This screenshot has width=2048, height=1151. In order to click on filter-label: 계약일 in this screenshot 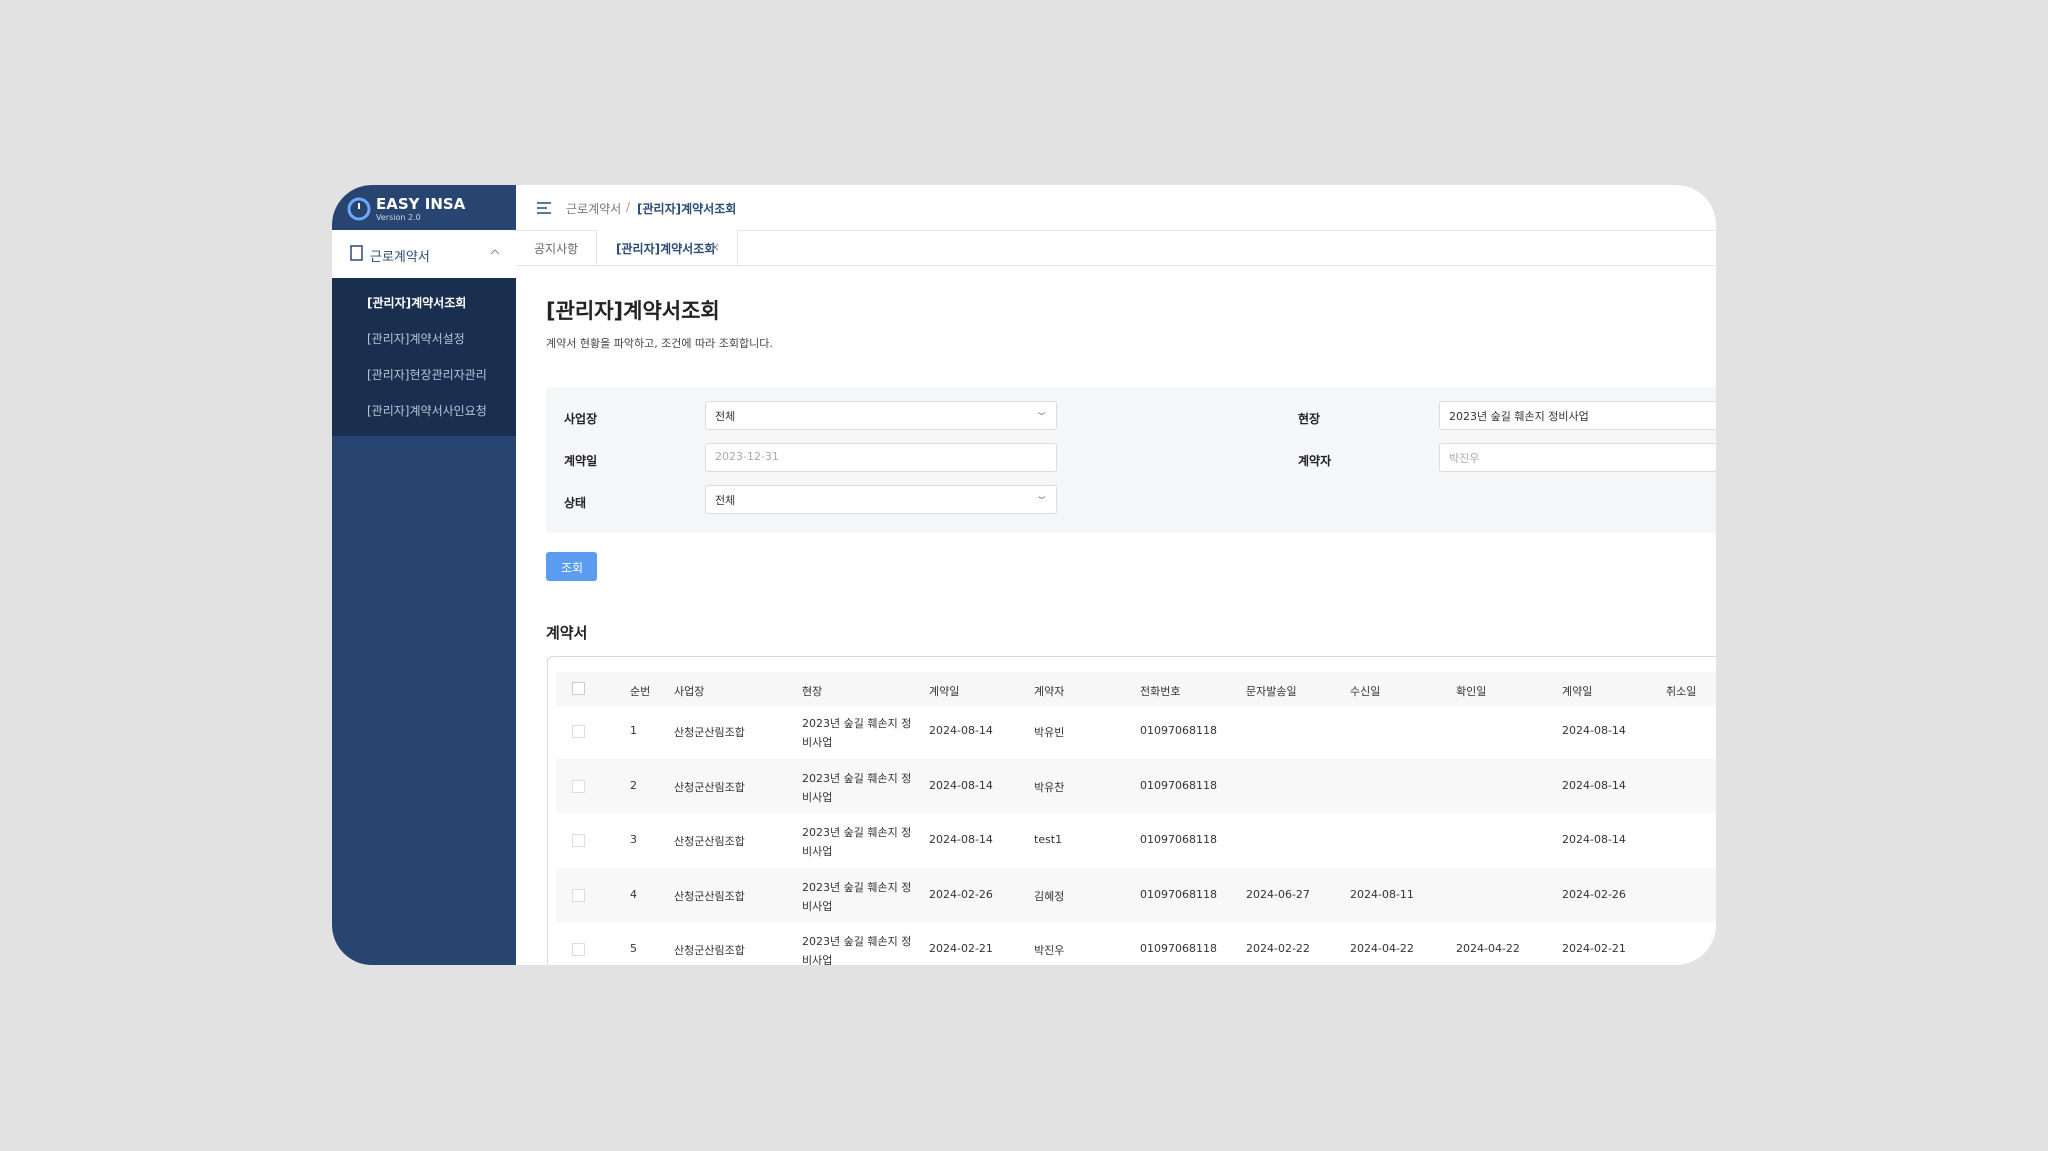, I will do `click(581, 461)`.